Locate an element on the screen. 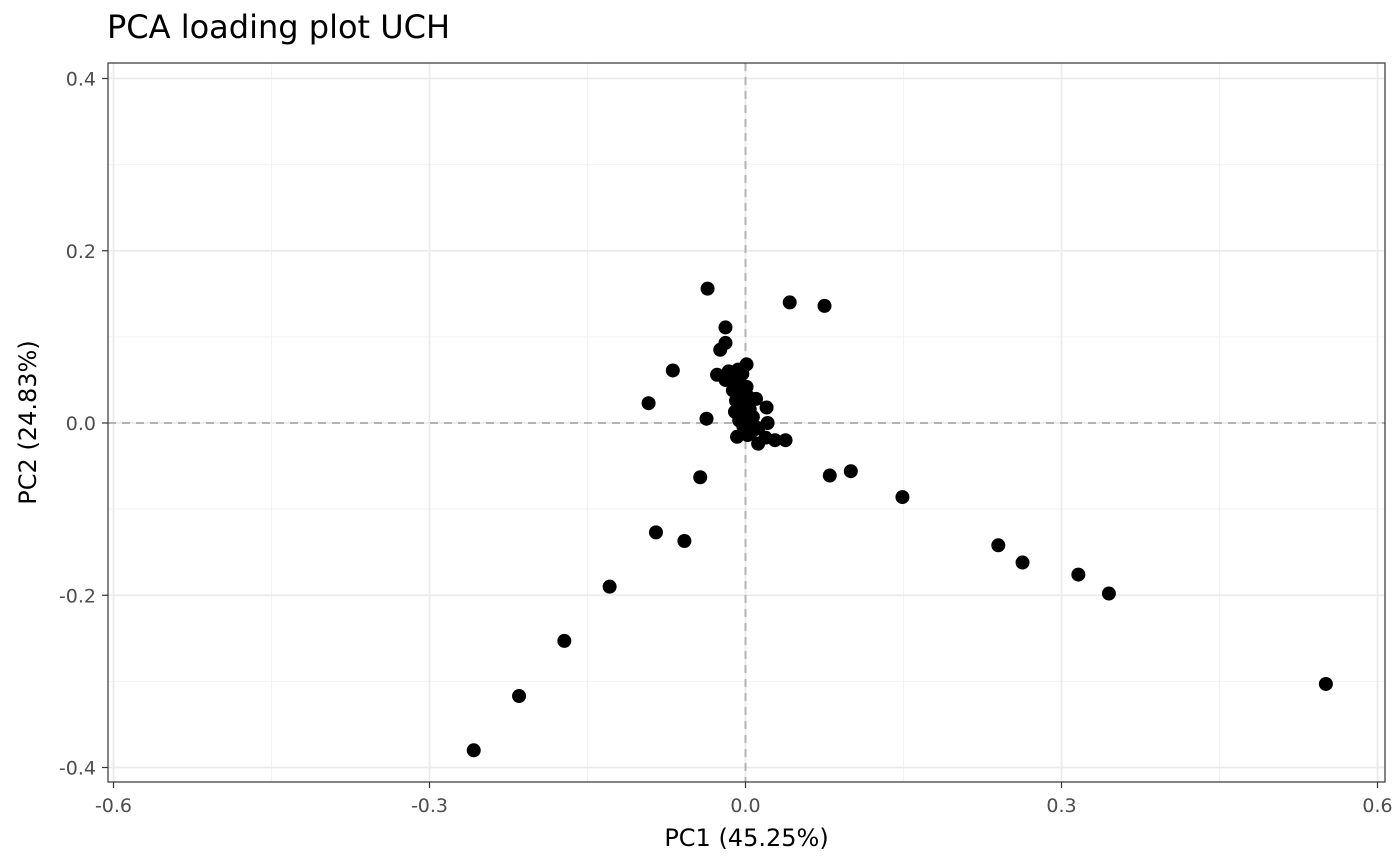  x-tick-label: 0.6 is located at coordinates (1377, 806).